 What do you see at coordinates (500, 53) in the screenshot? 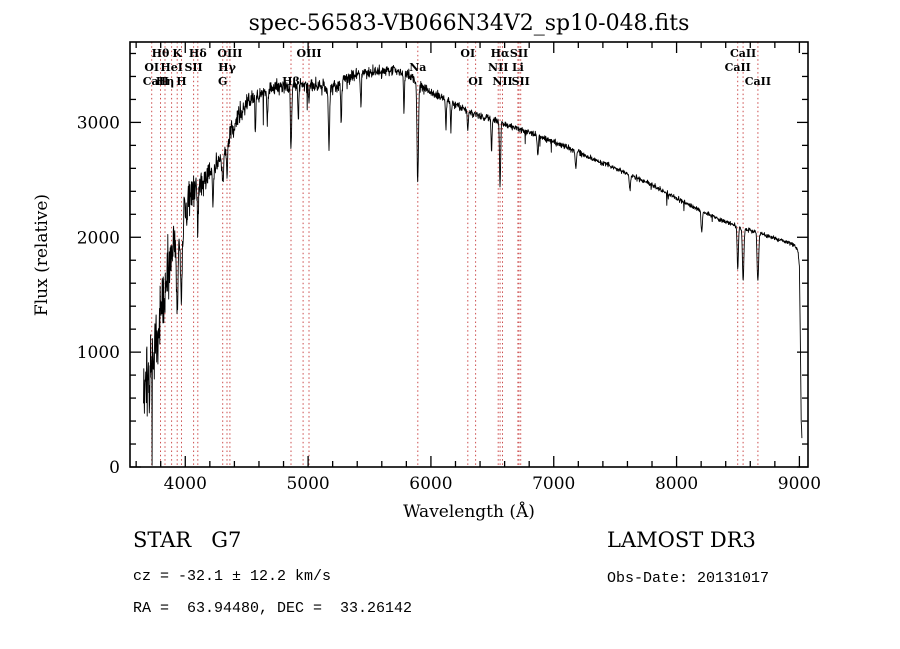
I see `spectral-line-label: Hα` at bounding box center [500, 53].